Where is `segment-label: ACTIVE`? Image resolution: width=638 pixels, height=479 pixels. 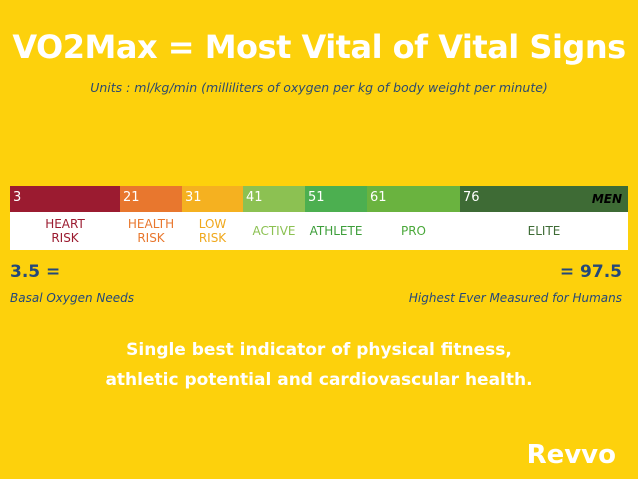 segment-label: ACTIVE is located at coordinates (274, 231).